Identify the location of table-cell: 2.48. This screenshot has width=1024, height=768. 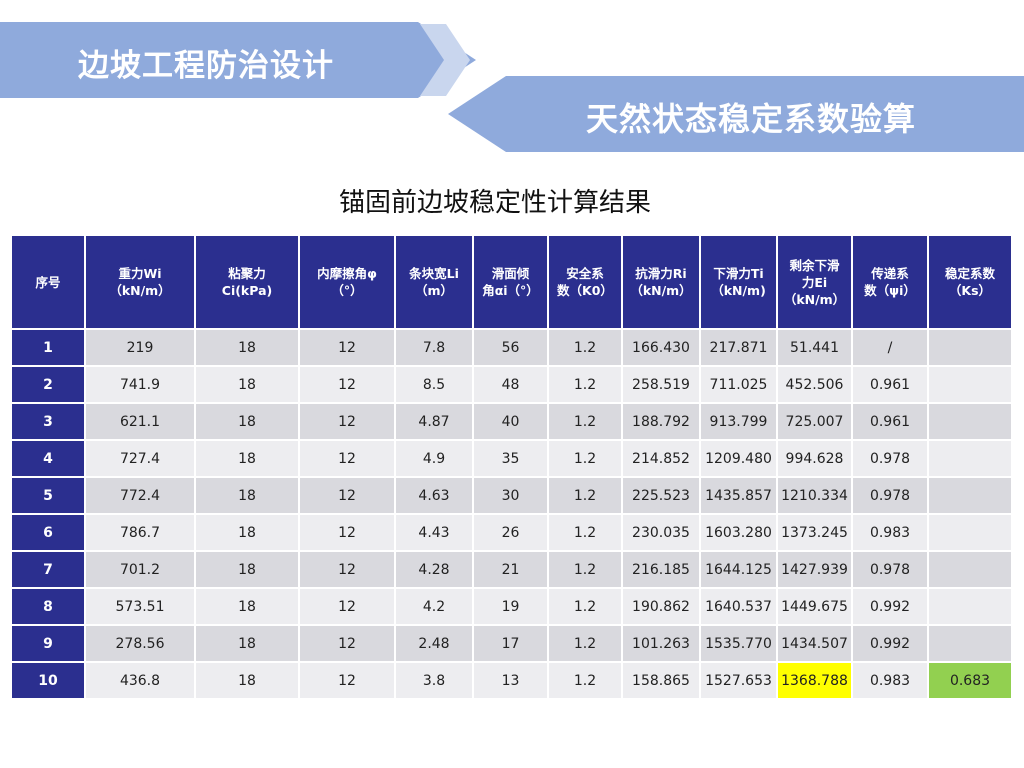
(435, 644).